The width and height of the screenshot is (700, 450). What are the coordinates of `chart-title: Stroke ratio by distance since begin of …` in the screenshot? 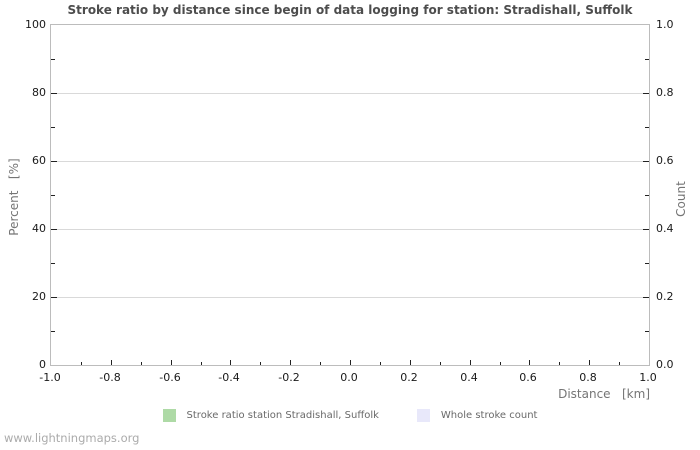 It's located at (350, 10).